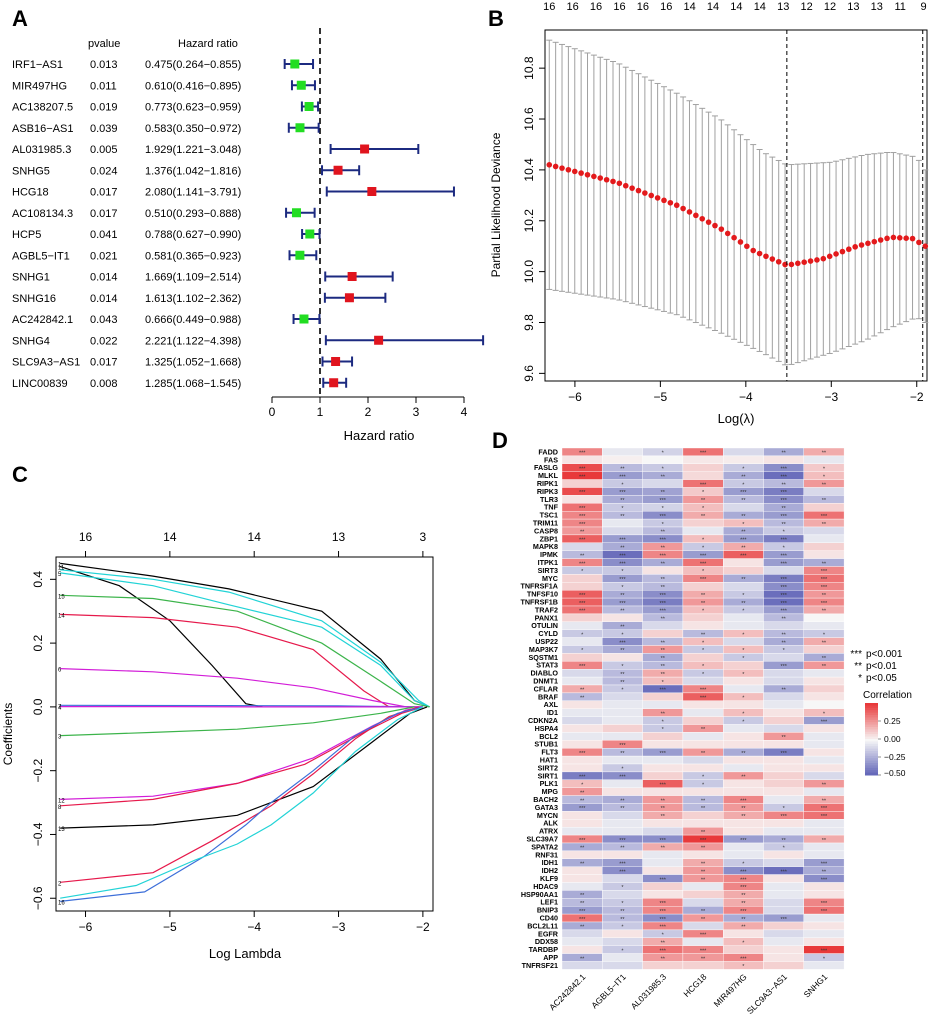 This screenshot has width=934, height=1026. I want to click on heatmap-row-label: SLC39A7, so click(542, 839).